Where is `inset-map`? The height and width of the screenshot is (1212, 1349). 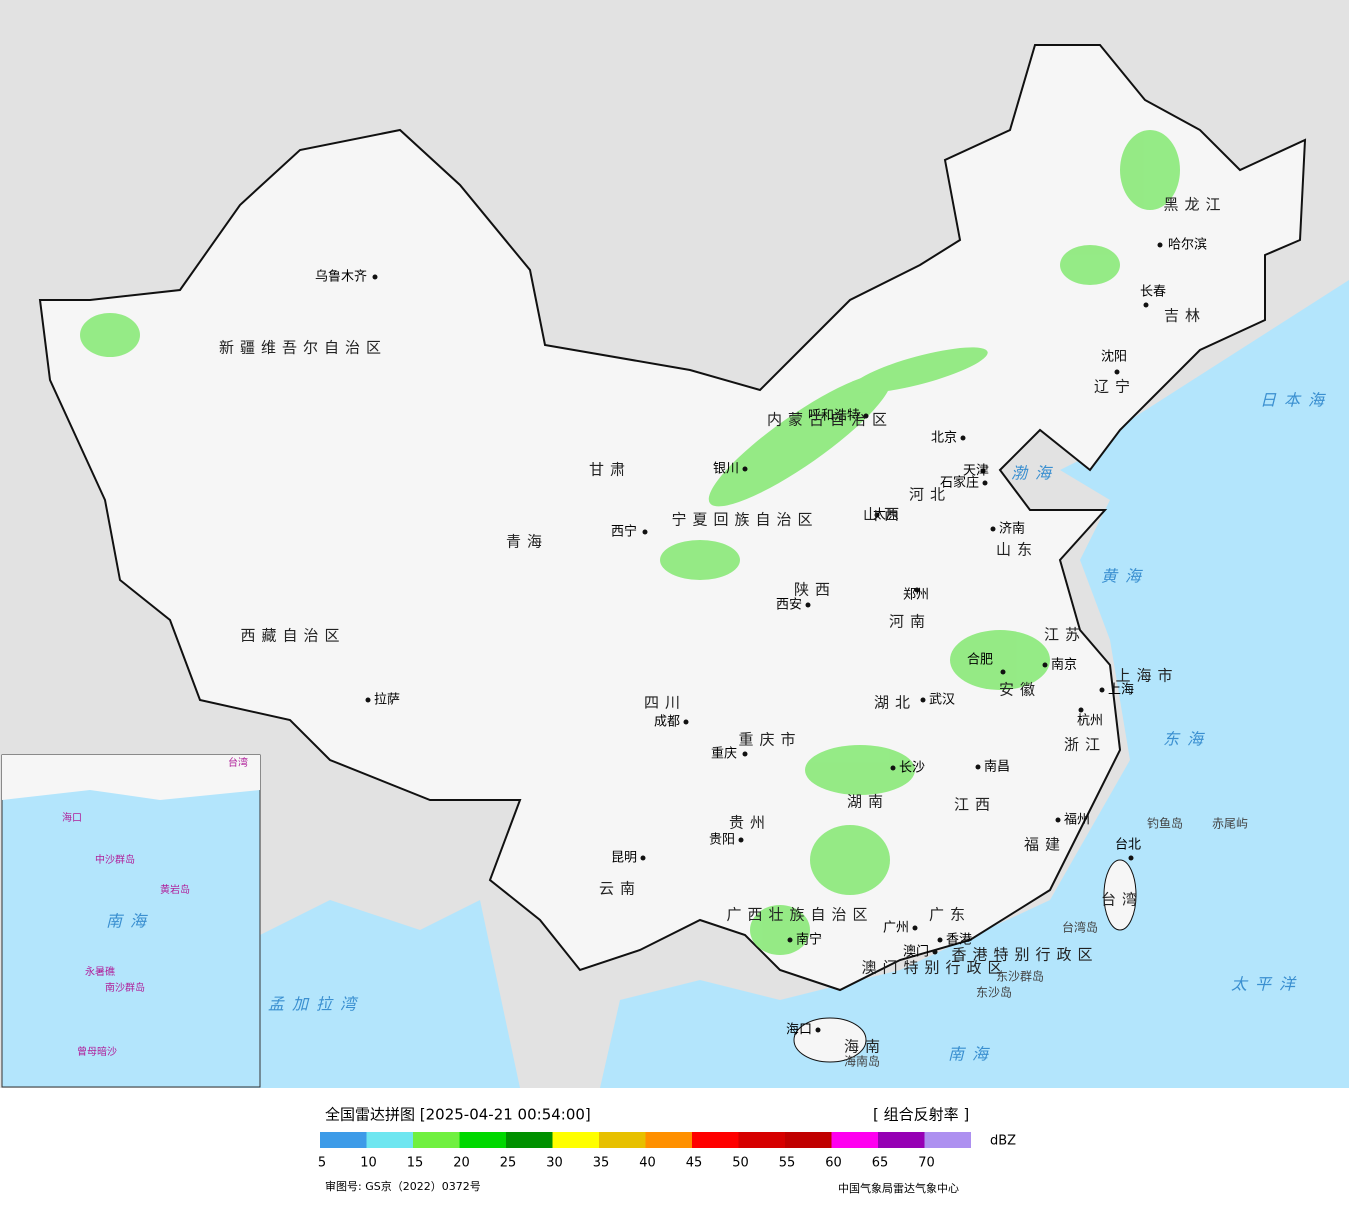 inset-map is located at coordinates (131, 921).